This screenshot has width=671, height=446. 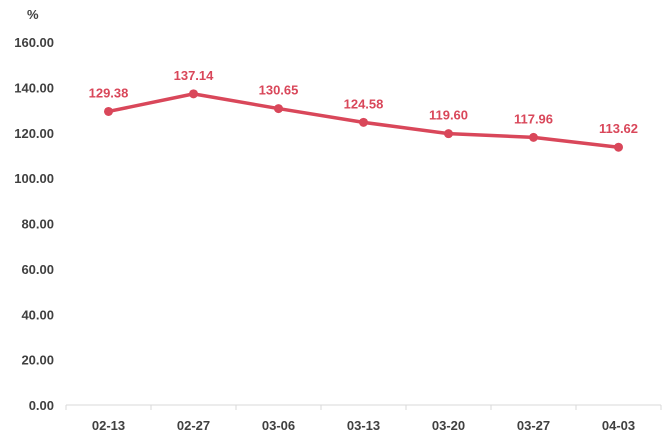 What do you see at coordinates (108, 425) in the screenshot?
I see `x-tick-label: 02-13` at bounding box center [108, 425].